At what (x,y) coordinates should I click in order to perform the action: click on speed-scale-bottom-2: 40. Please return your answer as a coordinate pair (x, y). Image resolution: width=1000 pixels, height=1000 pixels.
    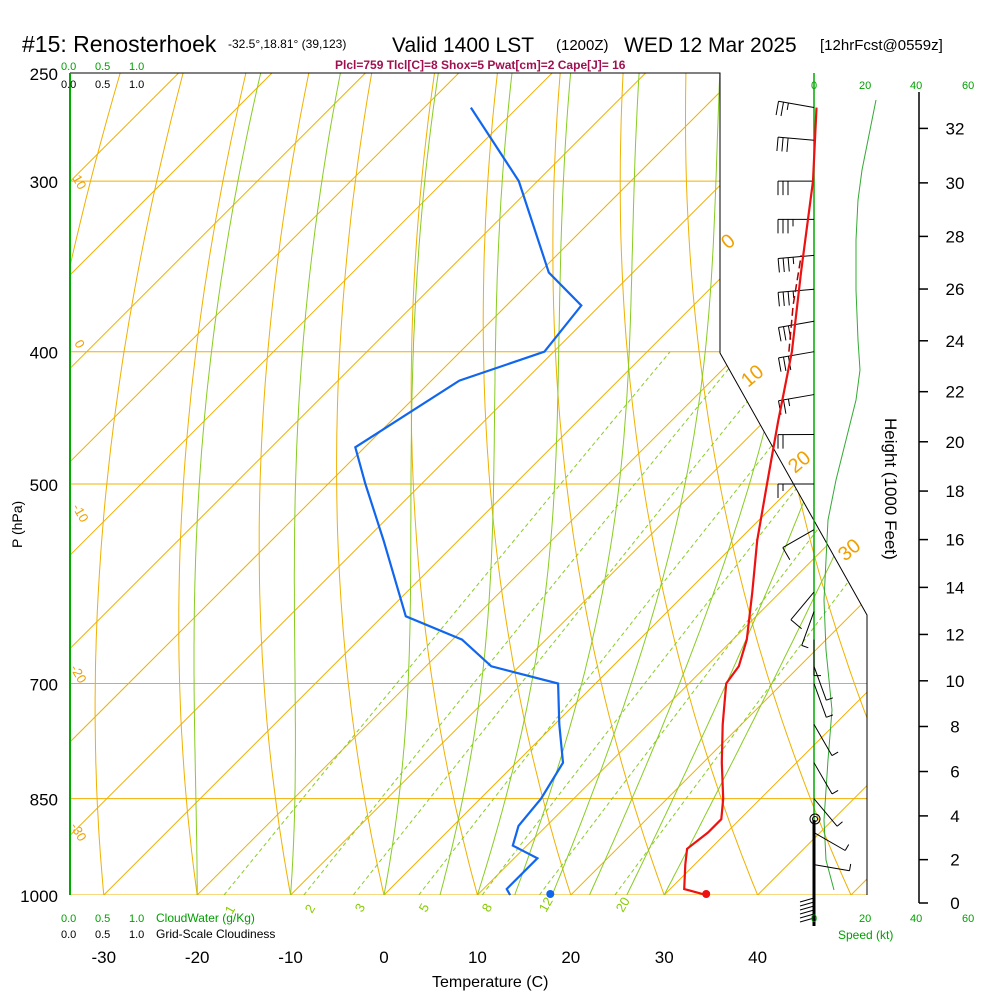
    Looking at the image, I should click on (916, 919).